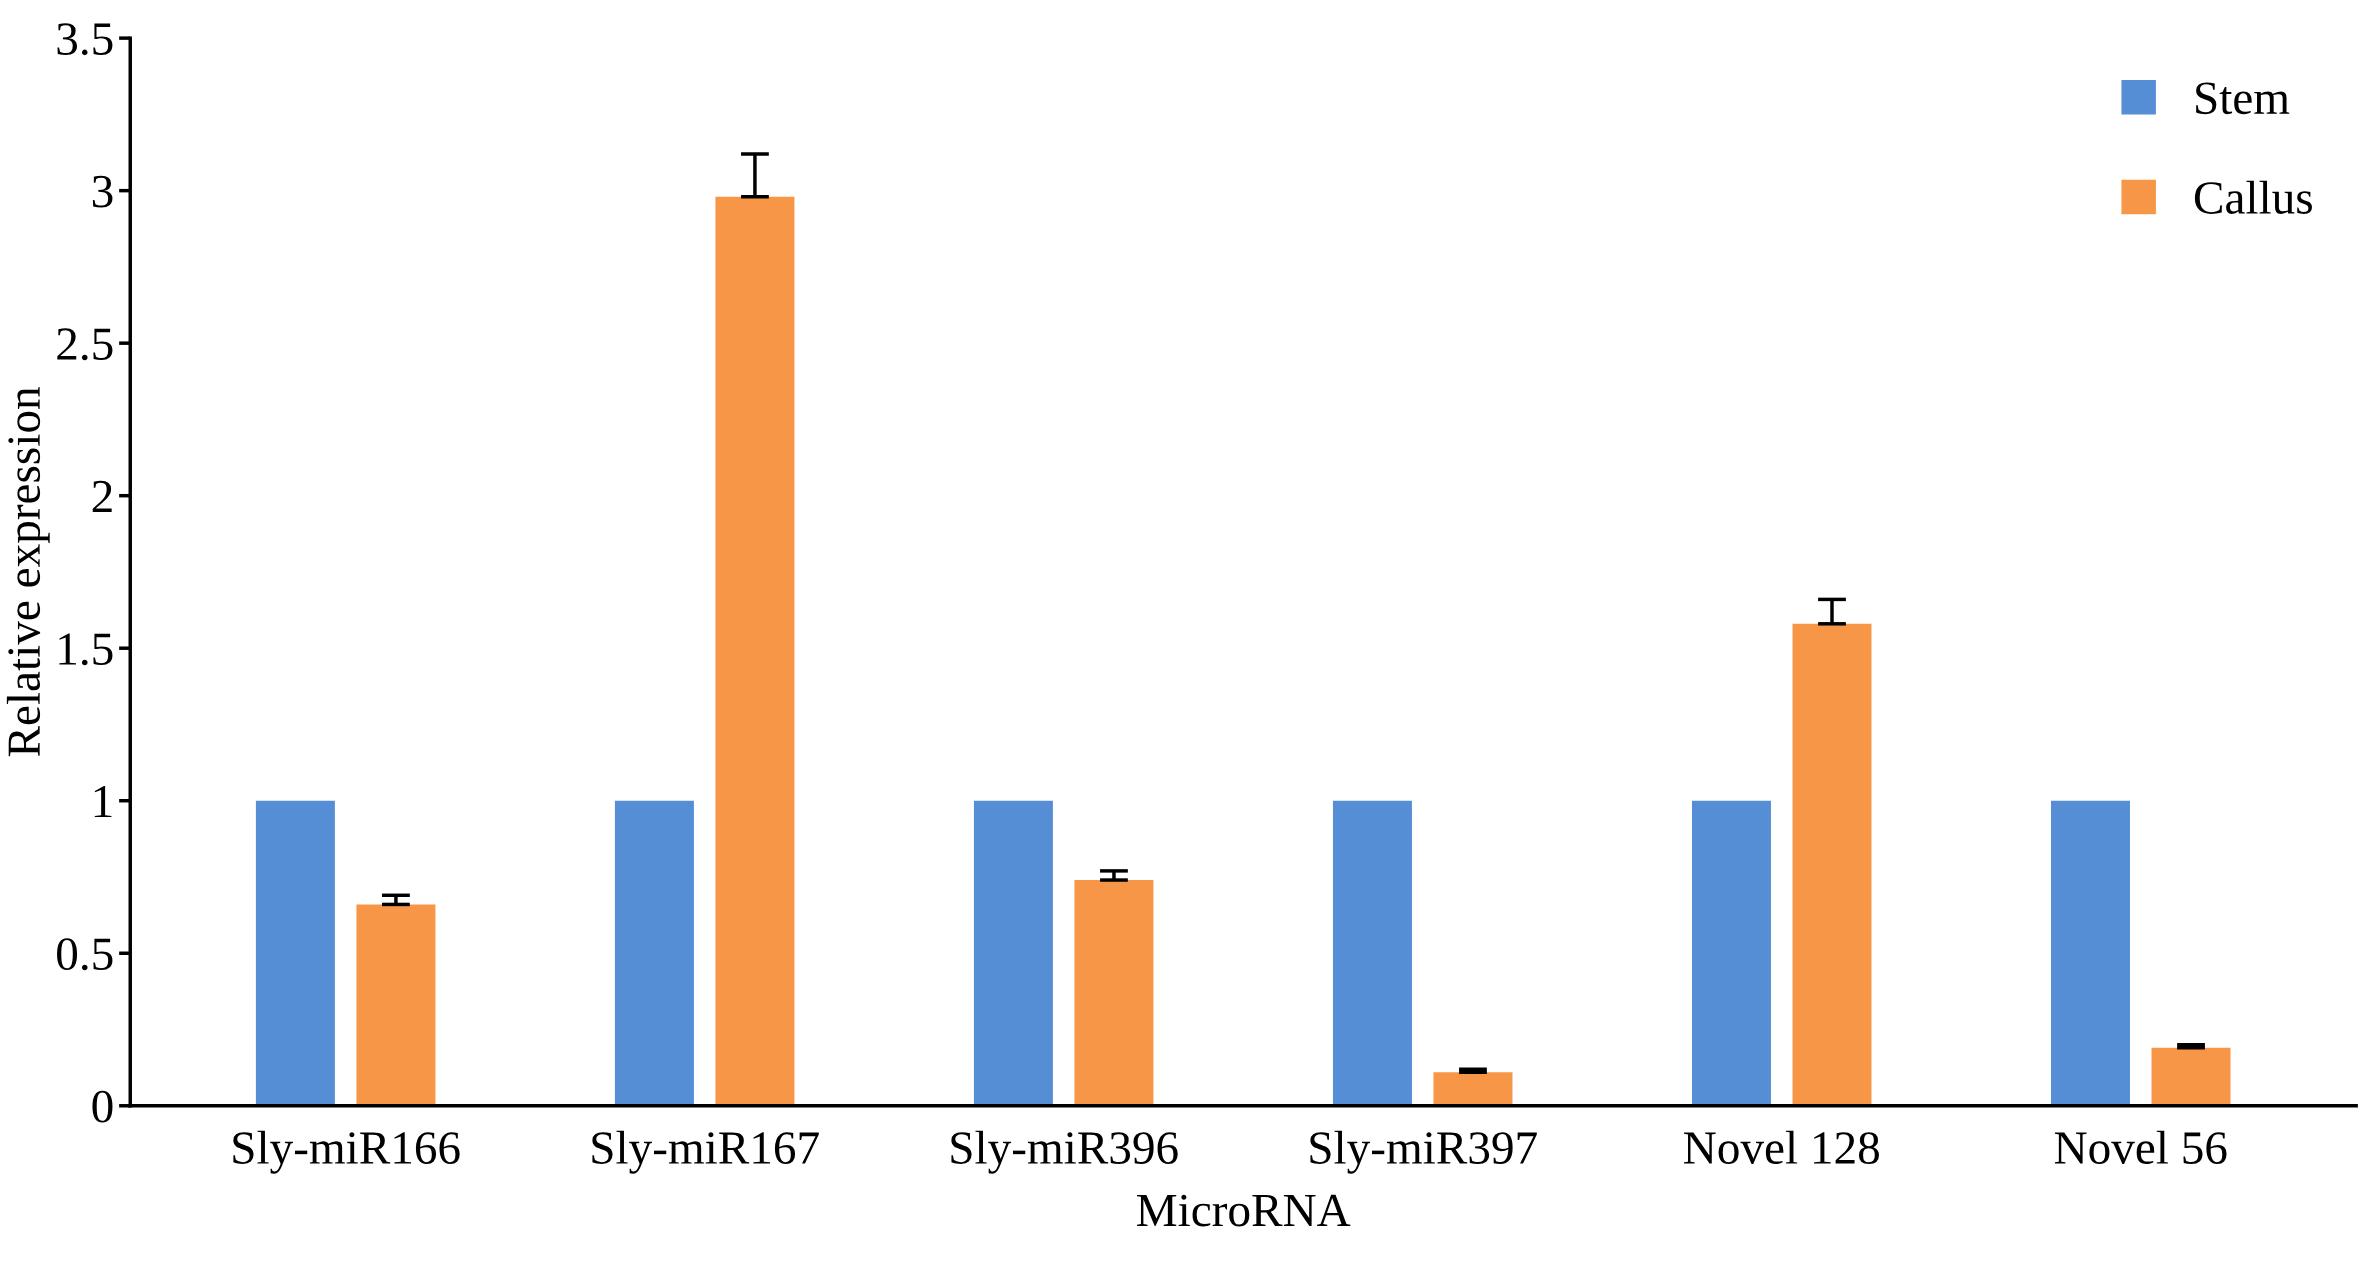  What do you see at coordinates (2140, 1147) in the screenshot?
I see `x-tick-label: Novel 56` at bounding box center [2140, 1147].